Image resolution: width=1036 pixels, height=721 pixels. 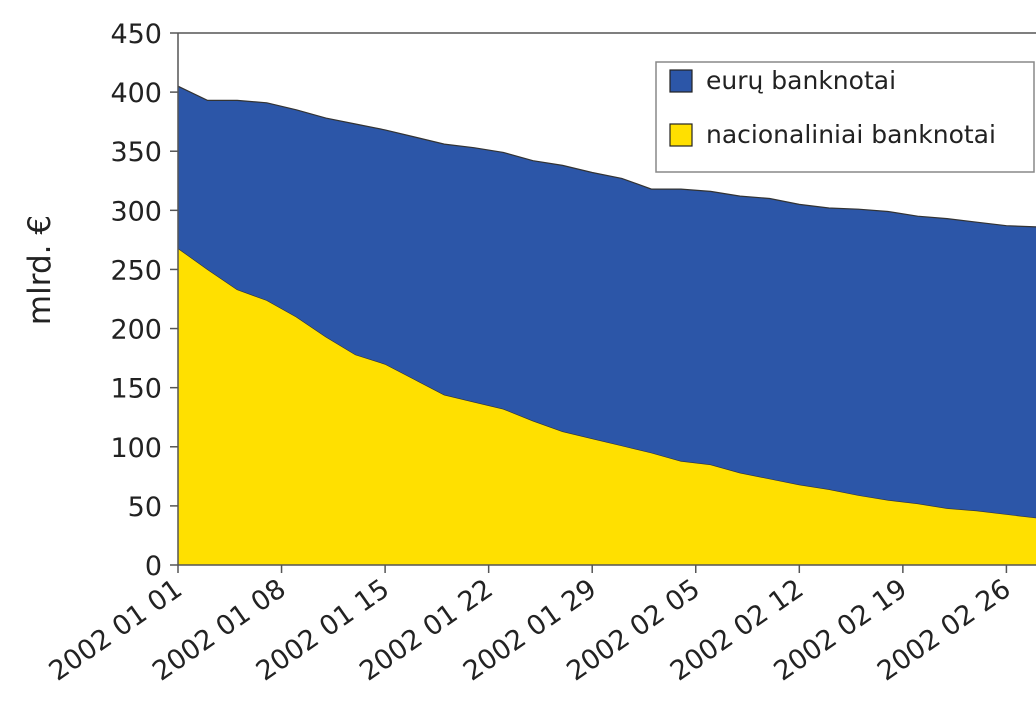 I want to click on y-tick-label: 400, so click(x=136, y=93).